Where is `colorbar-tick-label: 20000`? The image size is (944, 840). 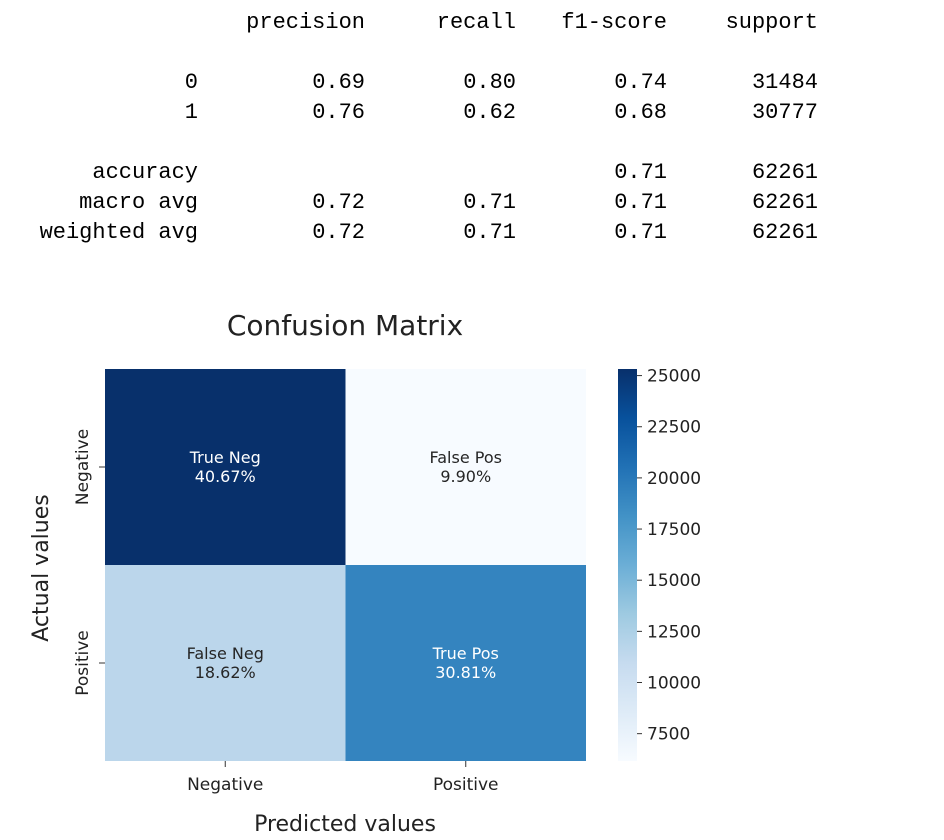
colorbar-tick-label: 20000 is located at coordinates (674, 479).